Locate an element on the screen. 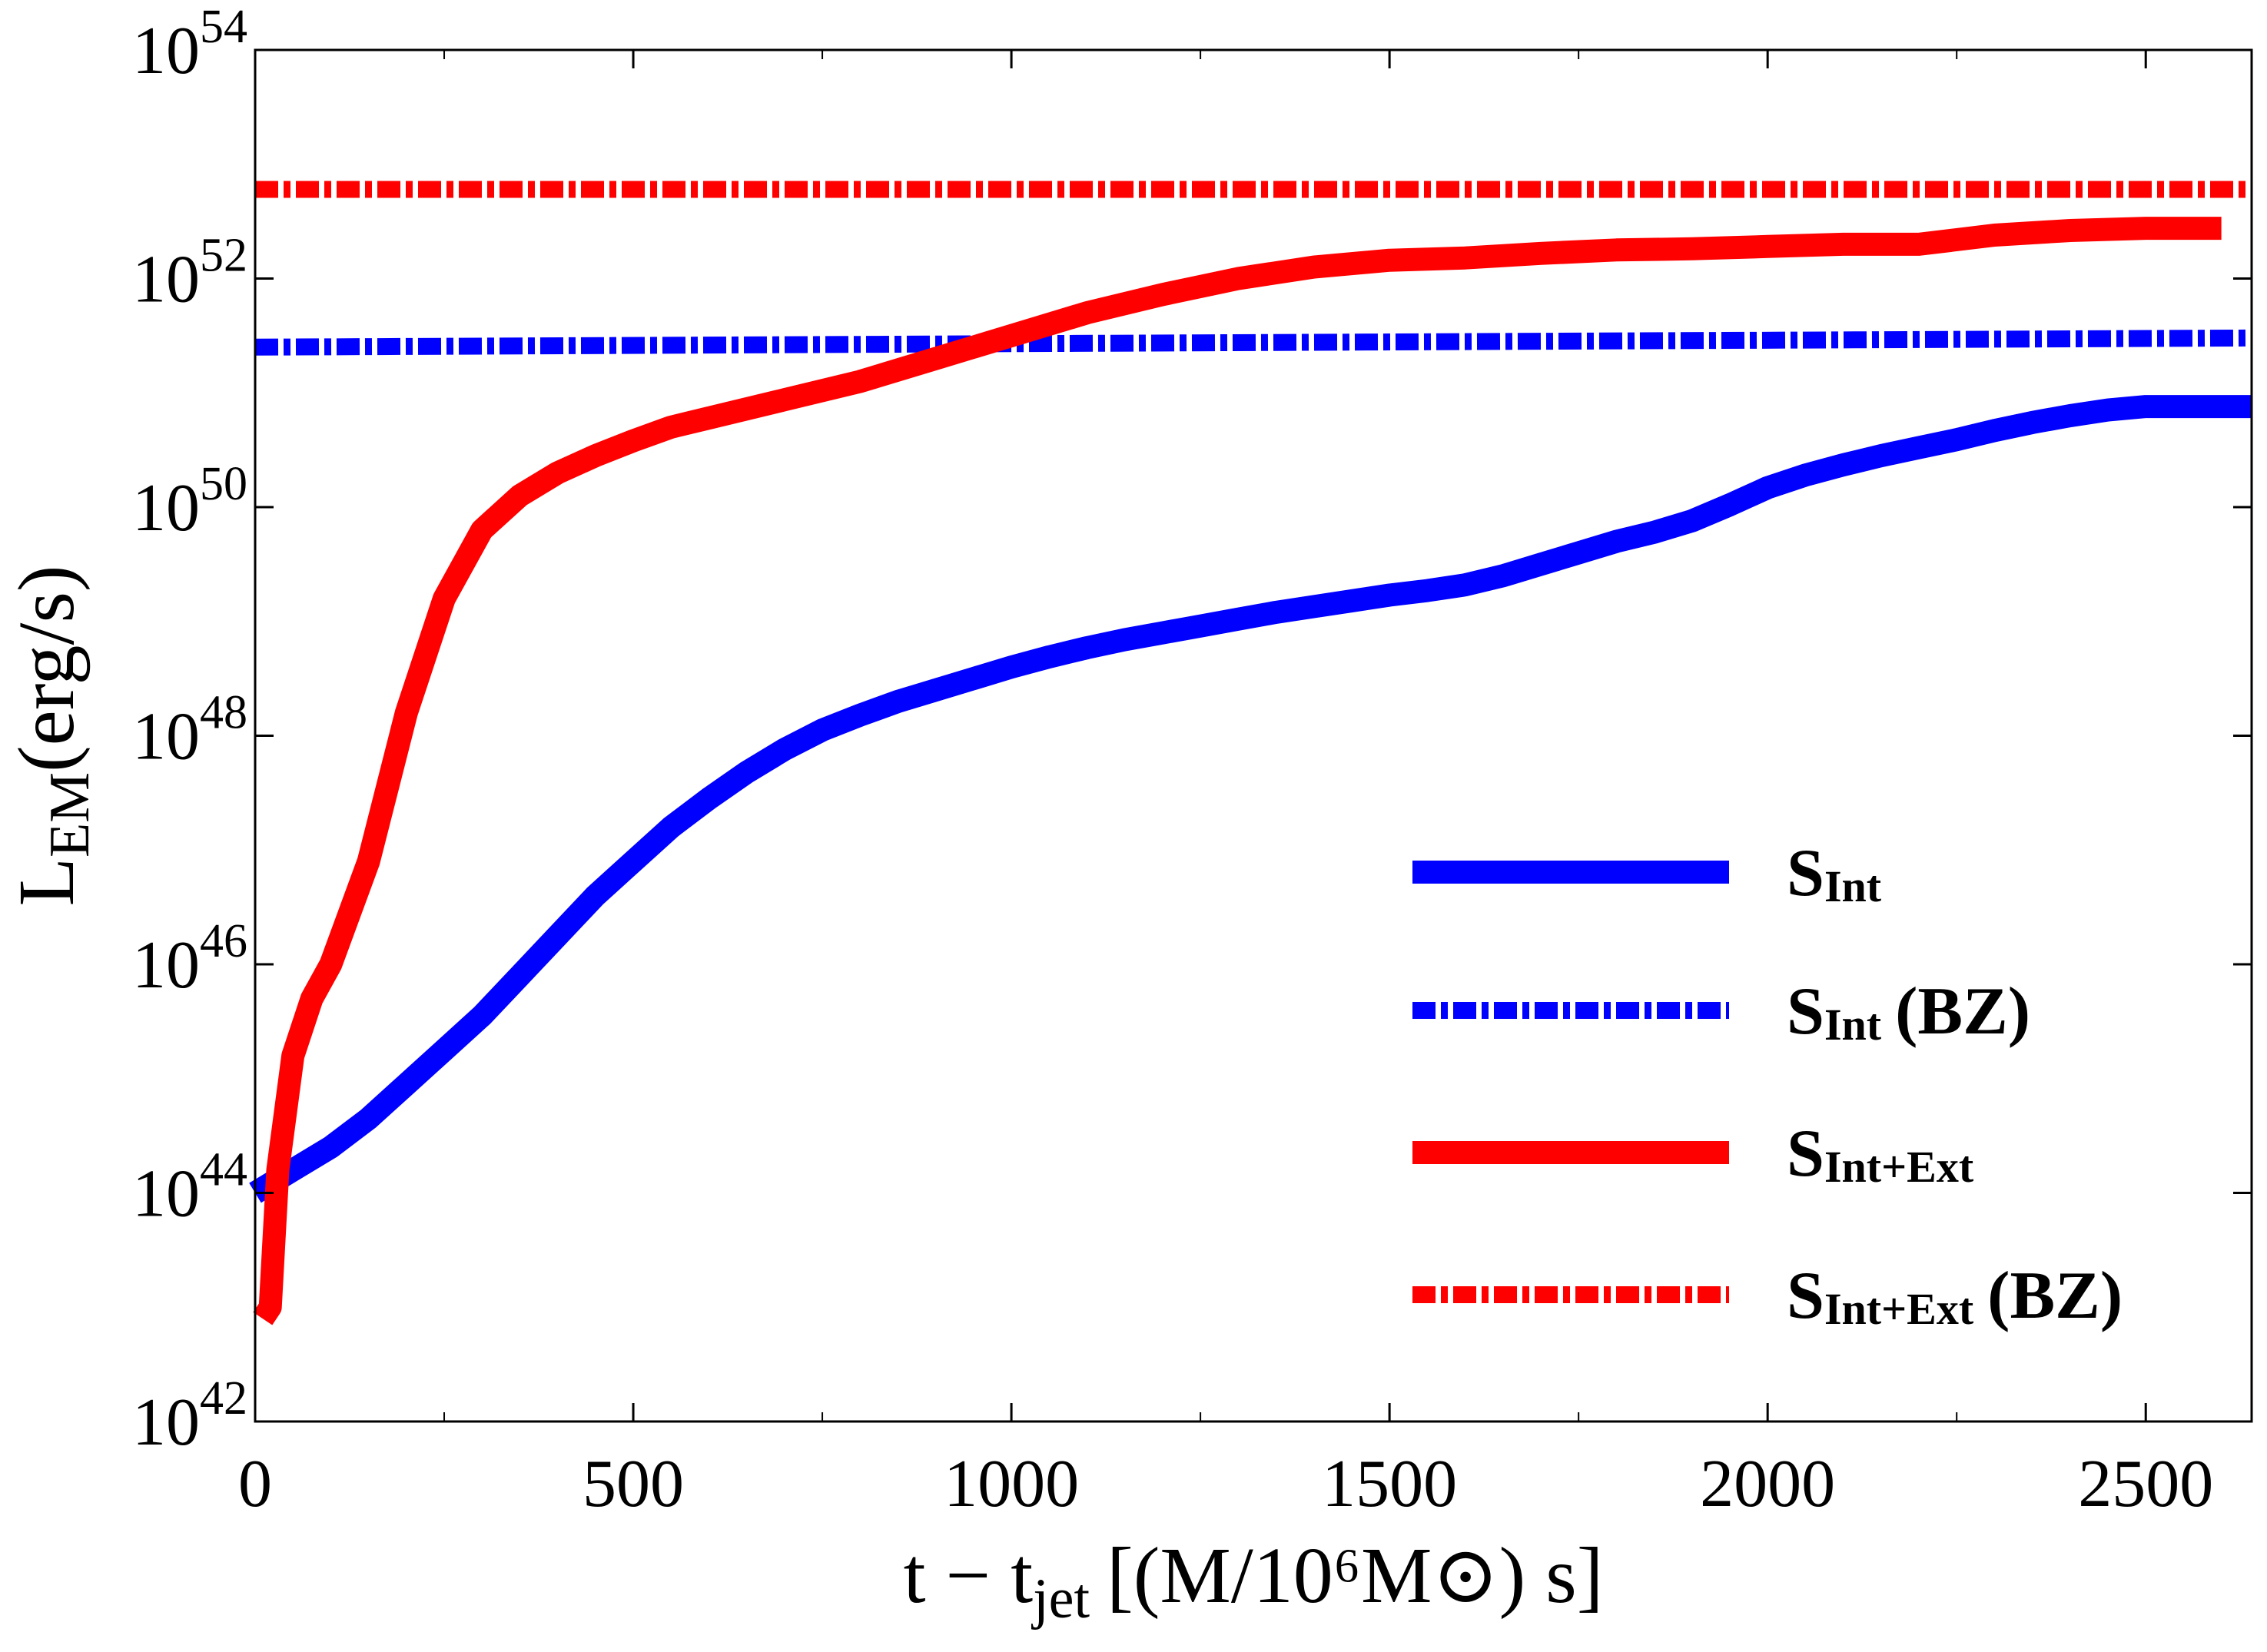 The height and width of the screenshot is (1652, 2267). y-tick-labels: 1042 1044 1046 1048 1050 1052 1054 is located at coordinates (189, 730).